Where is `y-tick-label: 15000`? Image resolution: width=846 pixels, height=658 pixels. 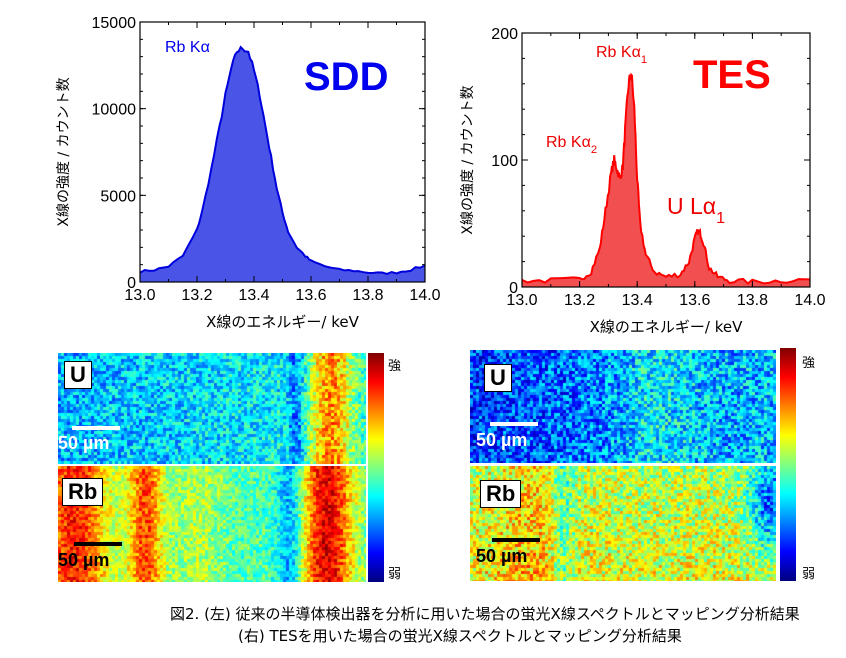 y-tick-label: 15000 is located at coordinates (114, 23).